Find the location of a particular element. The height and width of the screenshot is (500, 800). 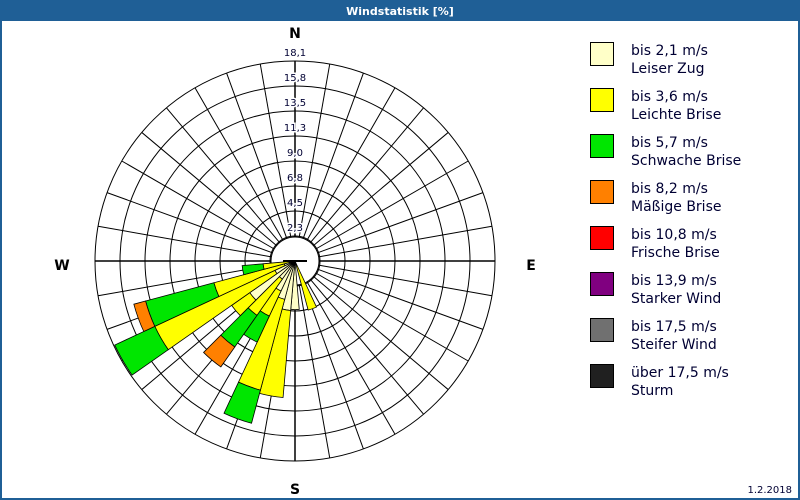

legend-label: bis 3,6 m/s Leichte Brise is located at coordinates (676, 106).